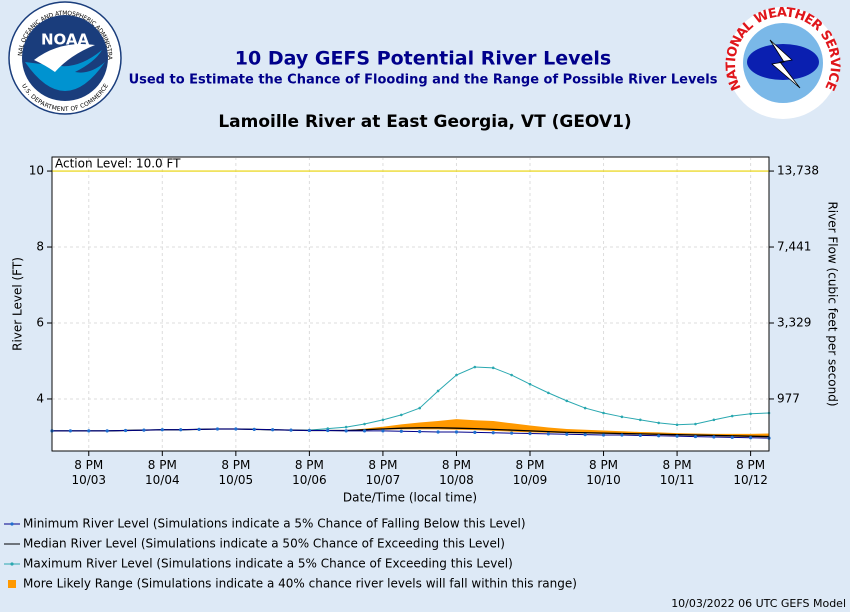 This screenshot has height=612, width=850. What do you see at coordinates (40, 247) in the screenshot?
I see `y-tick-label: 8` at bounding box center [40, 247].